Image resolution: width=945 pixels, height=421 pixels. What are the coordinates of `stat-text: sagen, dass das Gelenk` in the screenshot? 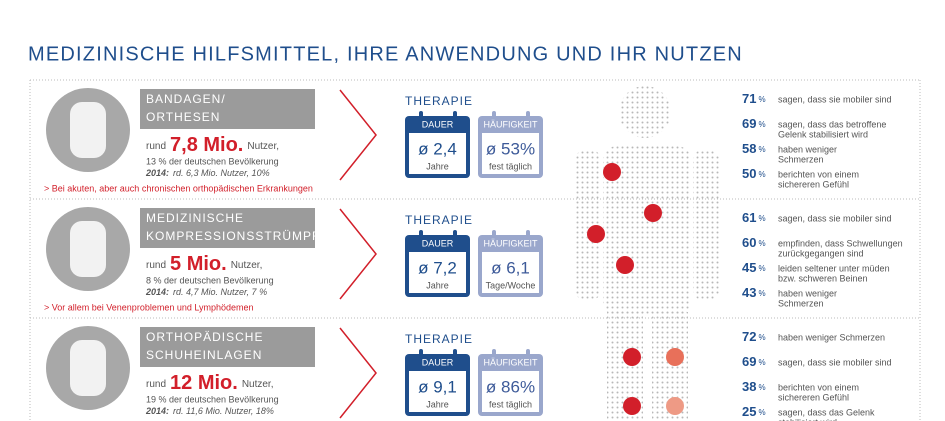 It's located at (826, 412).